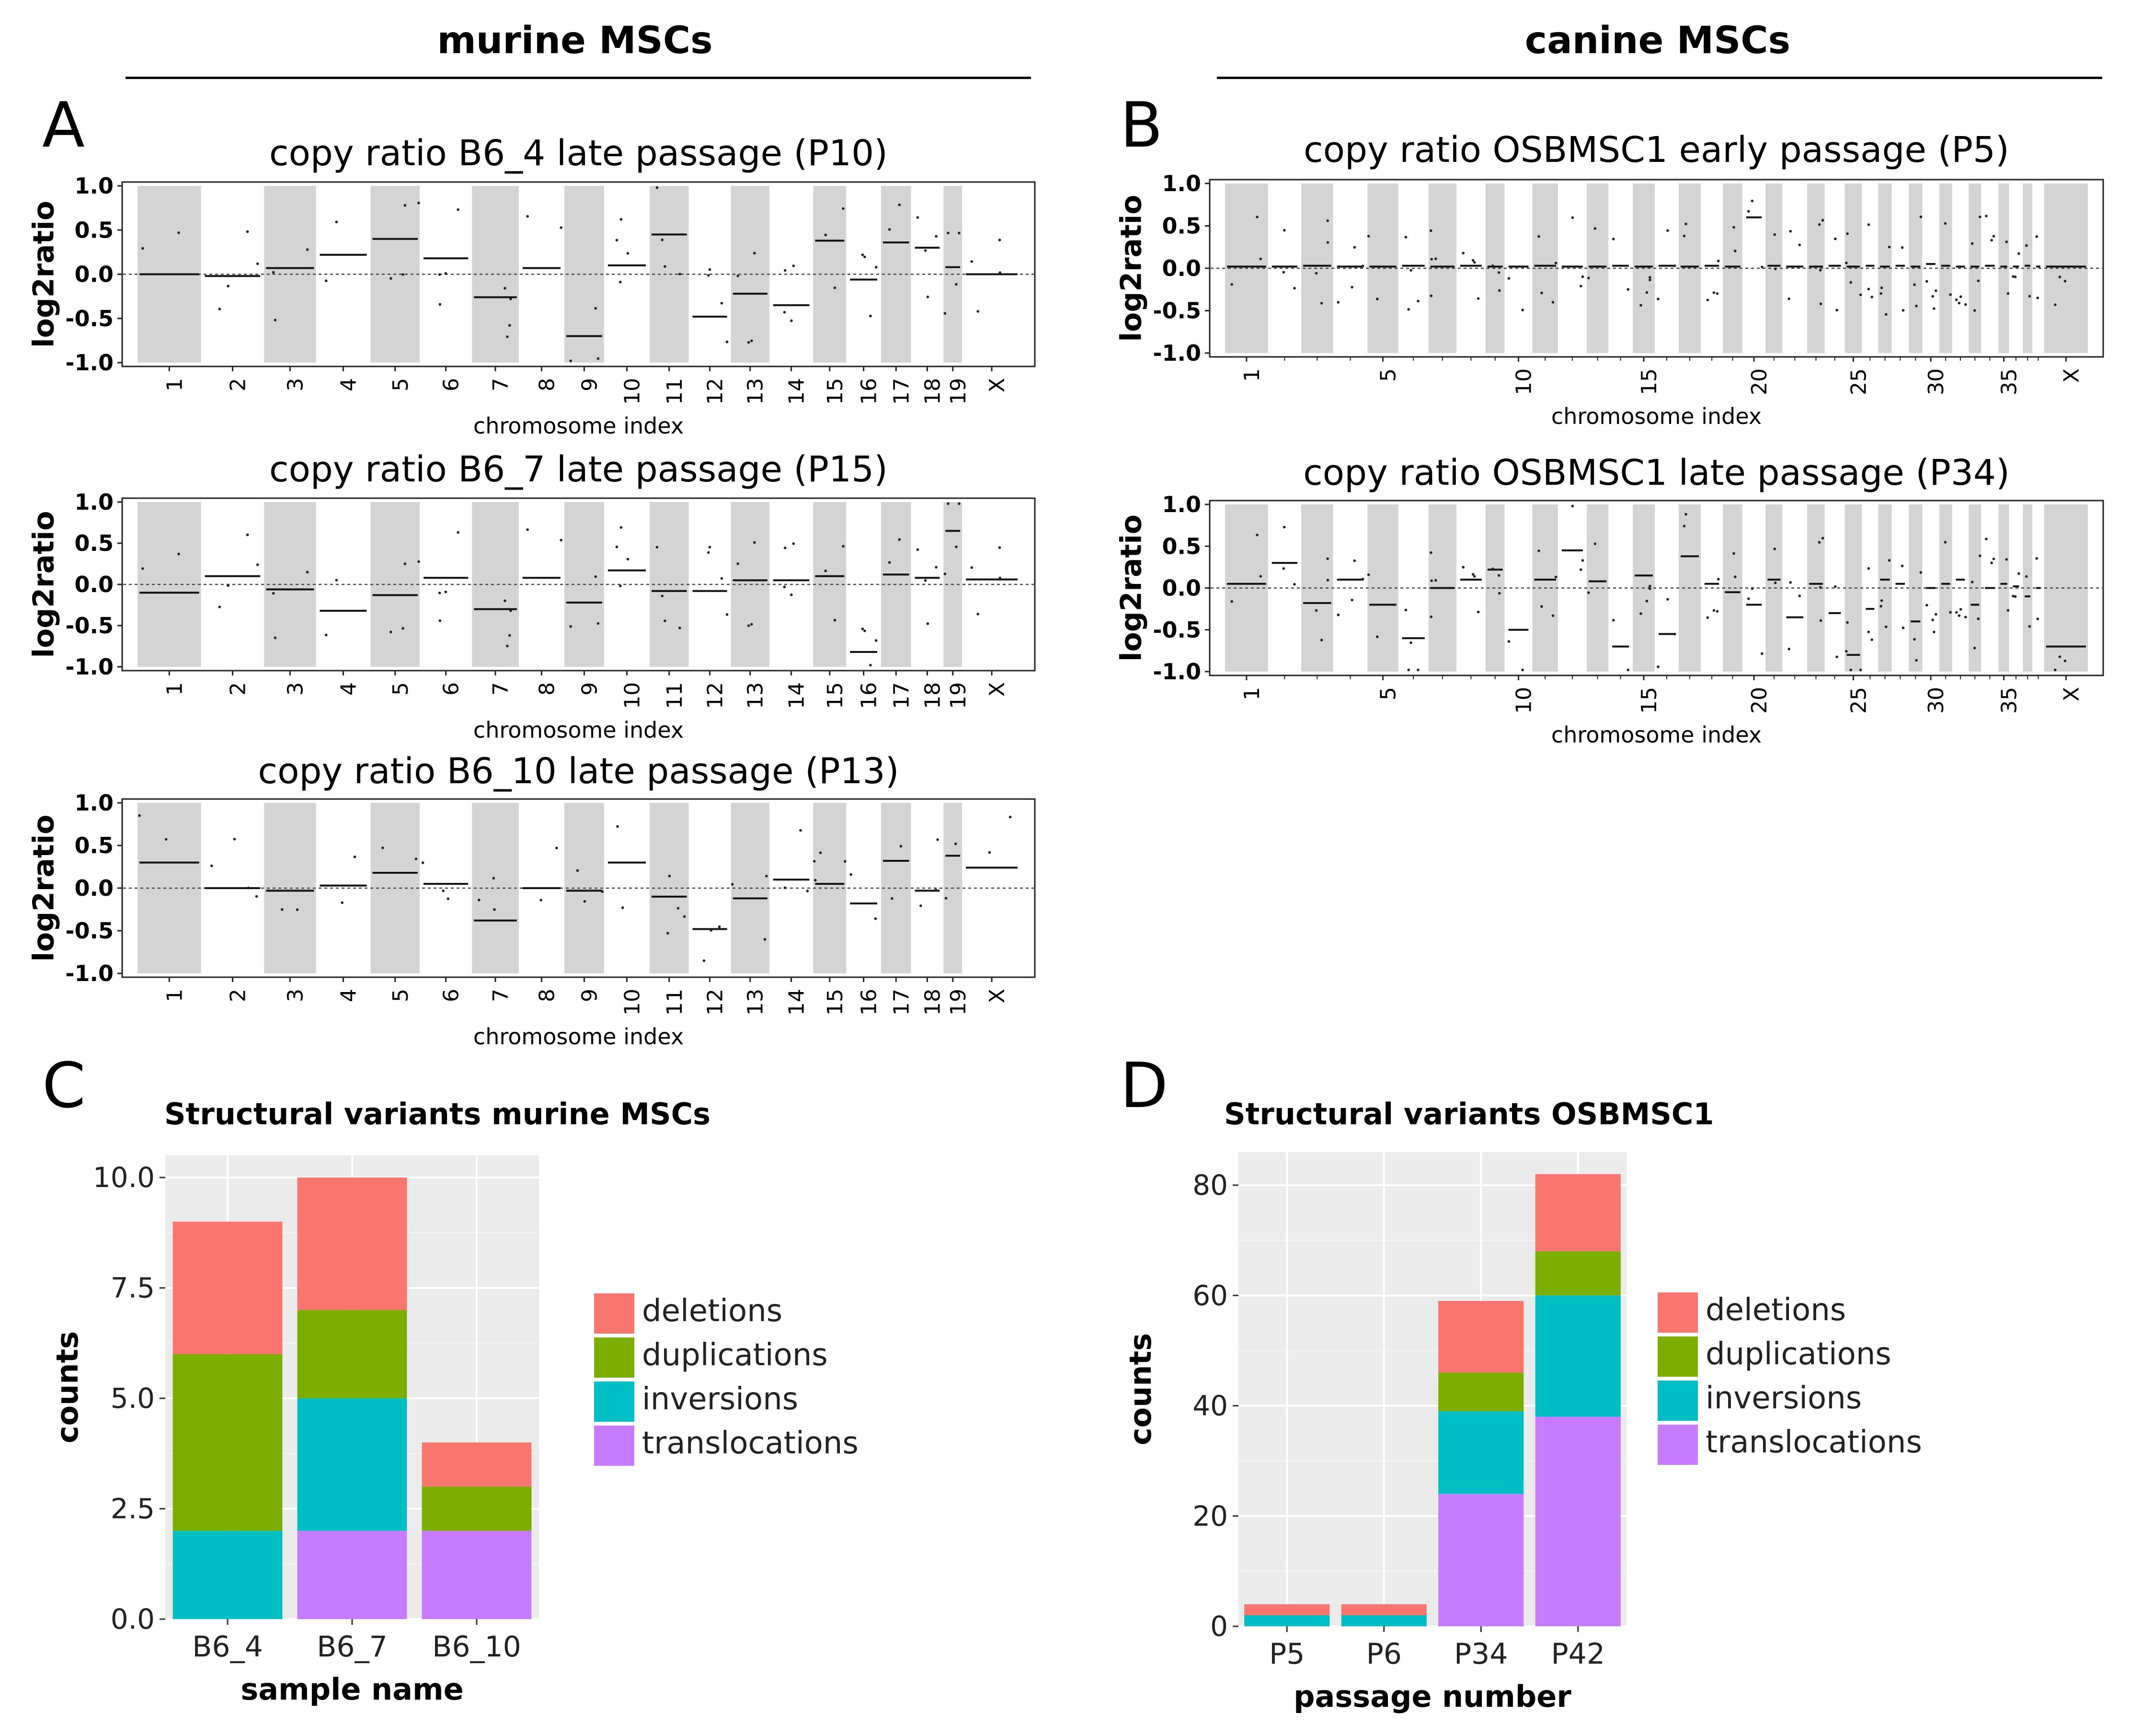  Describe the element at coordinates (1131, 588) in the screenshot. I see `y-axis-label: log2ratio` at that location.